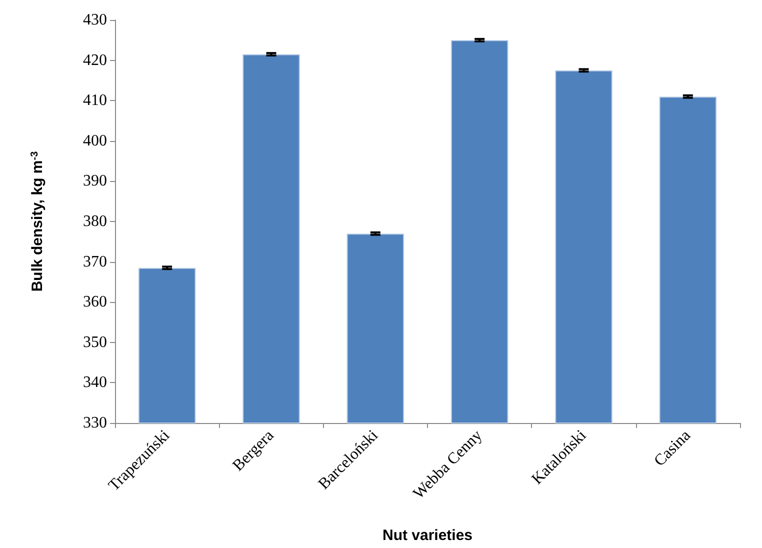  I want to click on y-tick-label: 400, so click(95, 141).